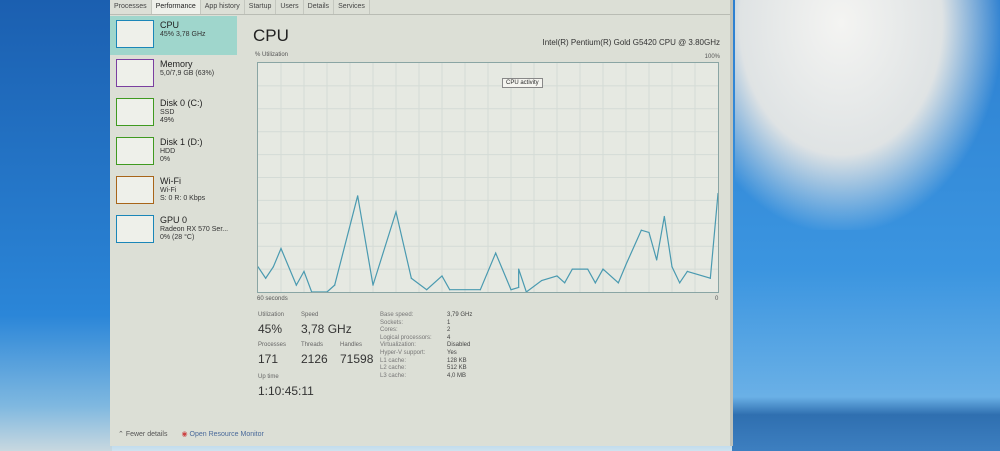 Image resolution: width=1000 pixels, height=451 pixels. Describe the element at coordinates (449, 322) in the screenshot. I see `detail-value: 1` at that location.